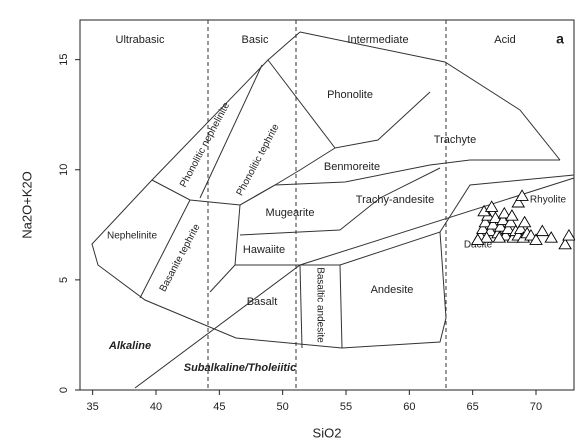 The width and height of the screenshot is (575, 443). Describe the element at coordinates (180, 258) in the screenshot. I see `field-label: Basanite tephrite` at that location.